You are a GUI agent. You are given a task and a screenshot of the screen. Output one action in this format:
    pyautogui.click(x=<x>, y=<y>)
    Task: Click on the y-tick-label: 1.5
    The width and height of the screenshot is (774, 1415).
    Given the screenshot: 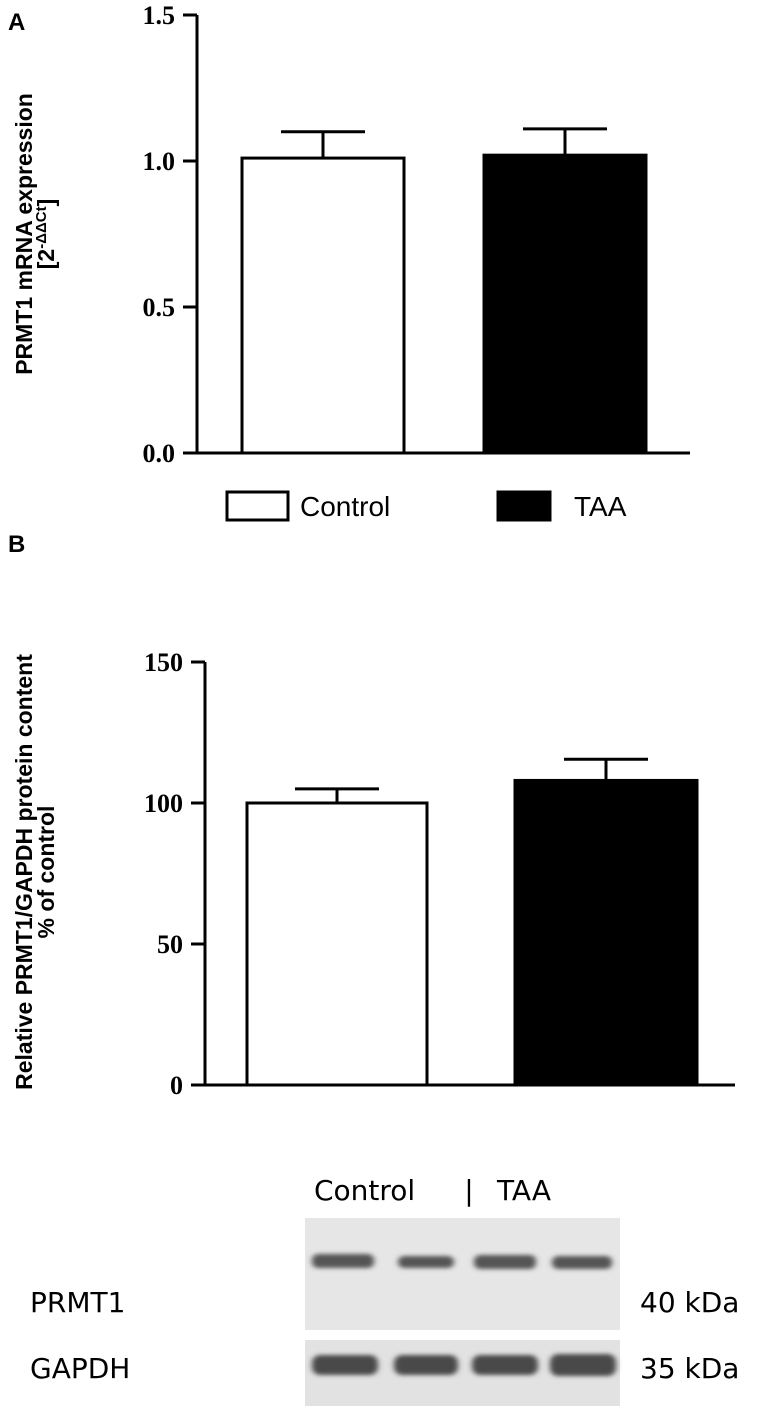 What is the action you would take?
    pyautogui.click(x=159, y=15)
    